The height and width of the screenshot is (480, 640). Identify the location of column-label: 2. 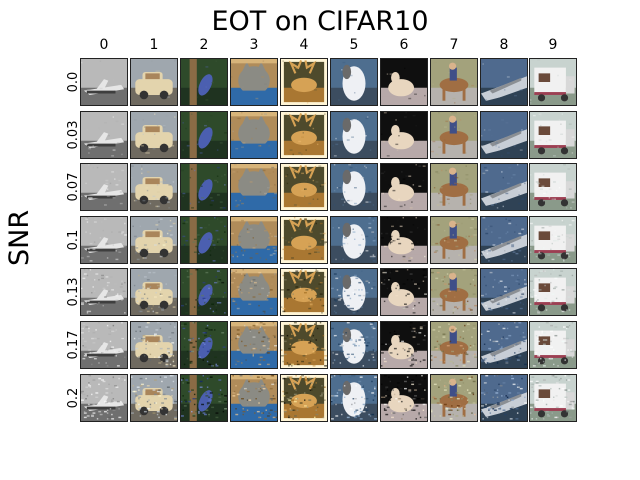
(204, 45).